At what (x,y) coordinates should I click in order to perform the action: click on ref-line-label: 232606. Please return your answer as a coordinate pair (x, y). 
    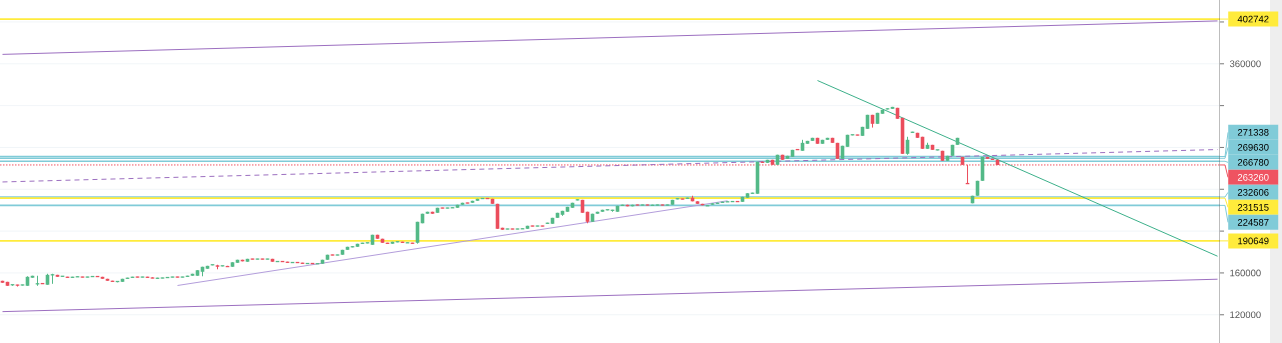
    Looking at the image, I should click on (1253, 192).